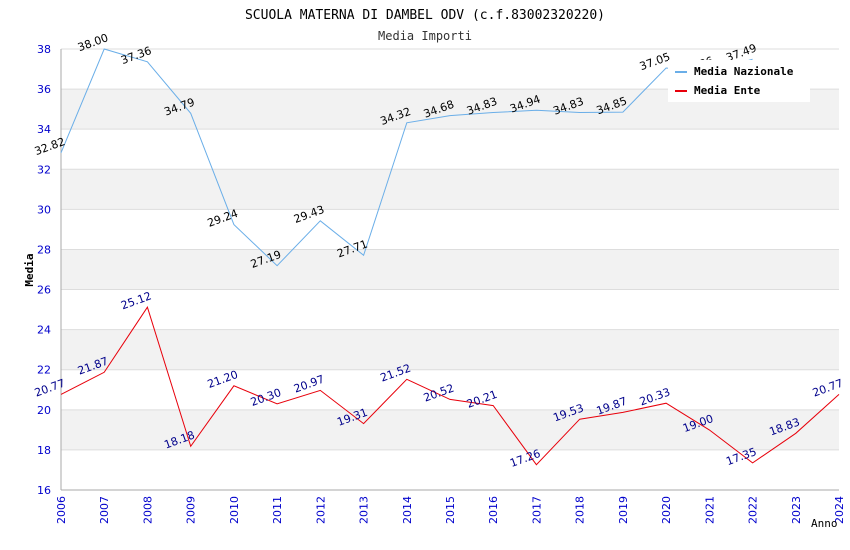 The height and width of the screenshot is (550, 850). What do you see at coordinates (744, 71) in the screenshot?
I see `legend-label-media-nazionale: Media Nazionale` at bounding box center [744, 71].